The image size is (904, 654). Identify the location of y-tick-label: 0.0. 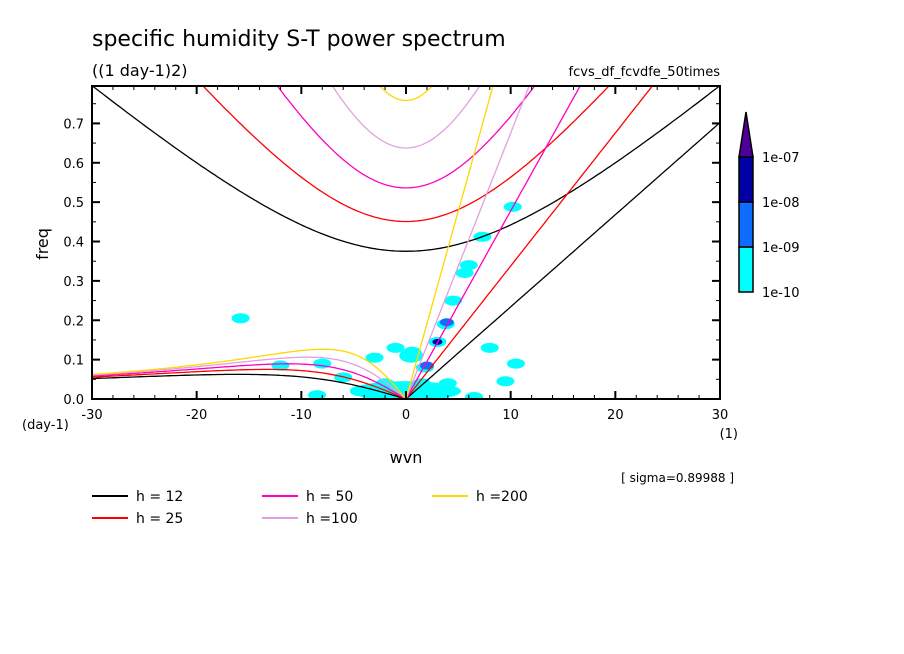
(73, 400).